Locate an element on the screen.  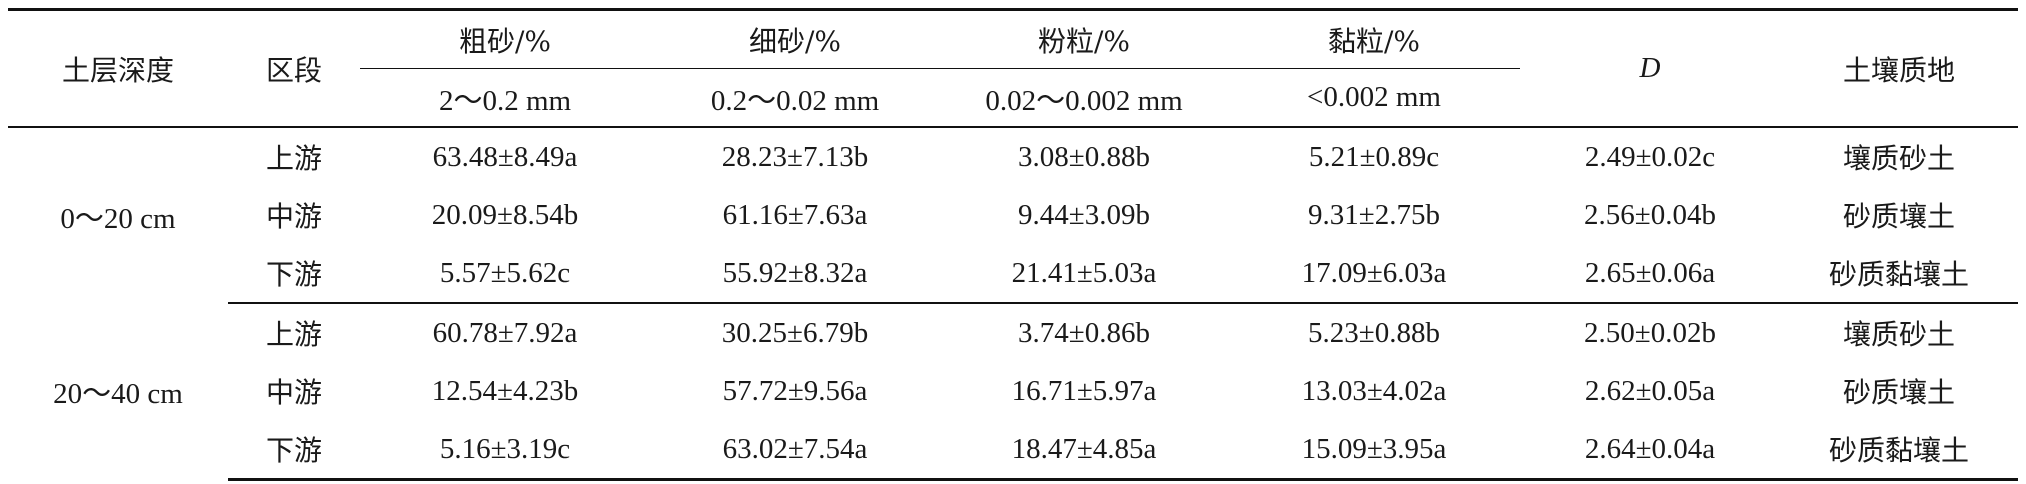
header-silt: 粉粒/% is located at coordinates (1084, 39).